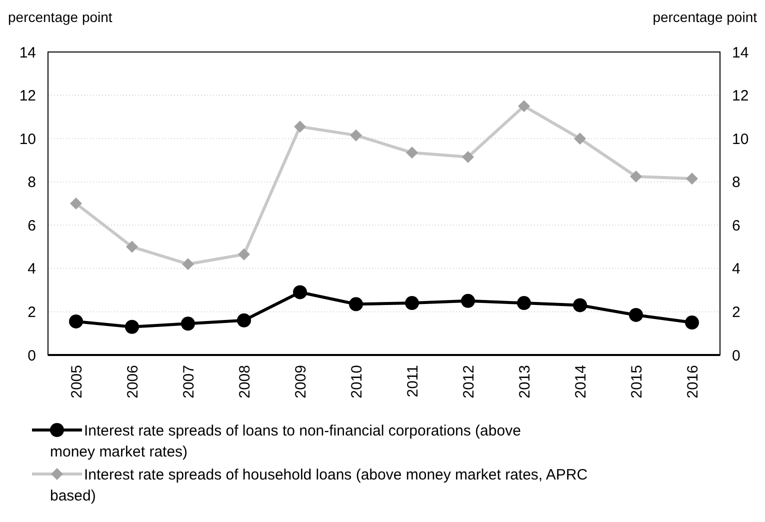 Image resolution: width=765 pixels, height=522 pixels. Describe the element at coordinates (77, 381) in the screenshot. I see `x-tick-label: 2005` at that location.